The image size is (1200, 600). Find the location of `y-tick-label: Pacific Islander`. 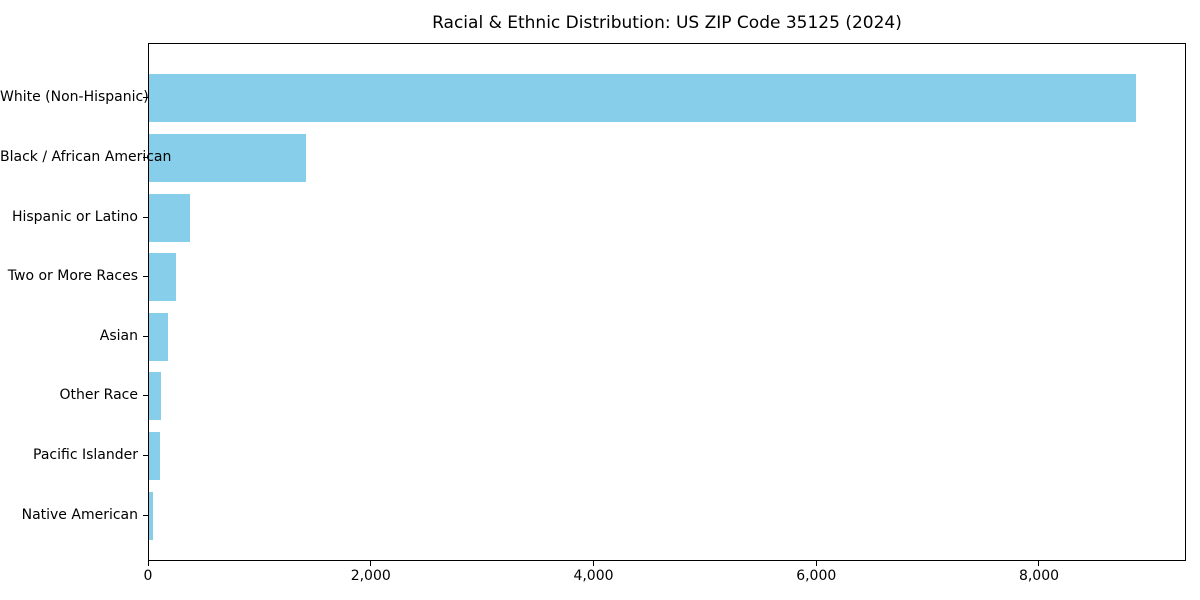

y-tick-label: Pacific Islander is located at coordinates (85, 455).